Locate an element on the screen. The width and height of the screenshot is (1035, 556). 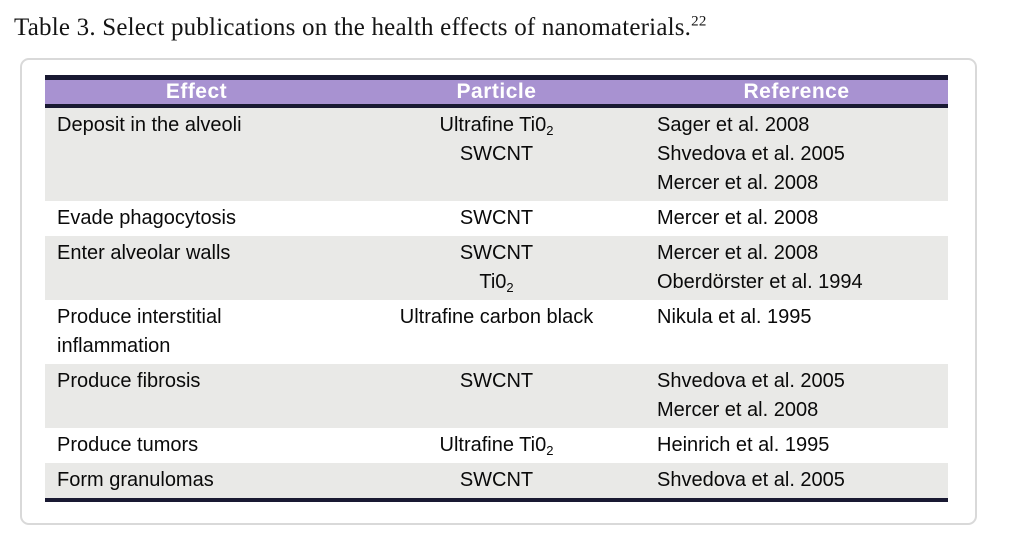
cell-line: Nikula et al. 1995 is located at coordinates (796, 317).